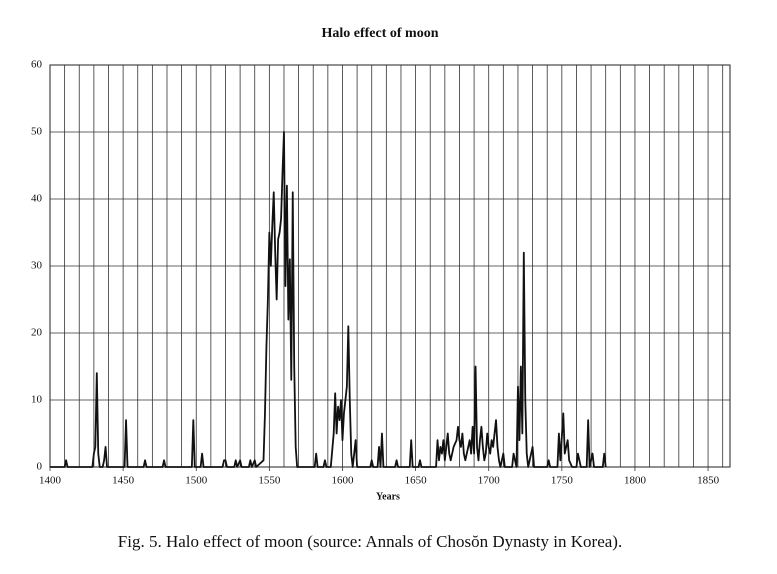 Image resolution: width=777 pixels, height=574 pixels. Describe the element at coordinates (37, 132) in the screenshot. I see `y-tick-label: 50` at that location.